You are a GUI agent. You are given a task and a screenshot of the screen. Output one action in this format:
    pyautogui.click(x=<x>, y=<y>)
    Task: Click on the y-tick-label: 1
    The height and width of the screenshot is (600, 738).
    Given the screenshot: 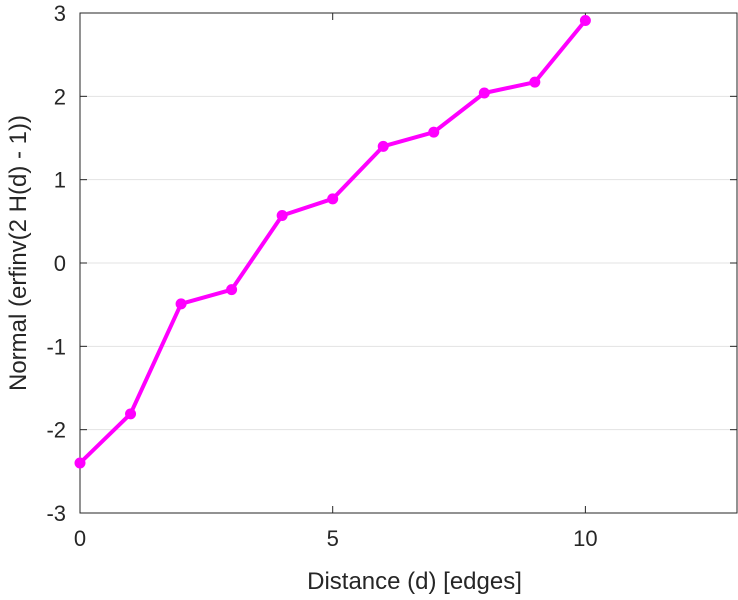 What is the action you would take?
    pyautogui.click(x=60, y=180)
    